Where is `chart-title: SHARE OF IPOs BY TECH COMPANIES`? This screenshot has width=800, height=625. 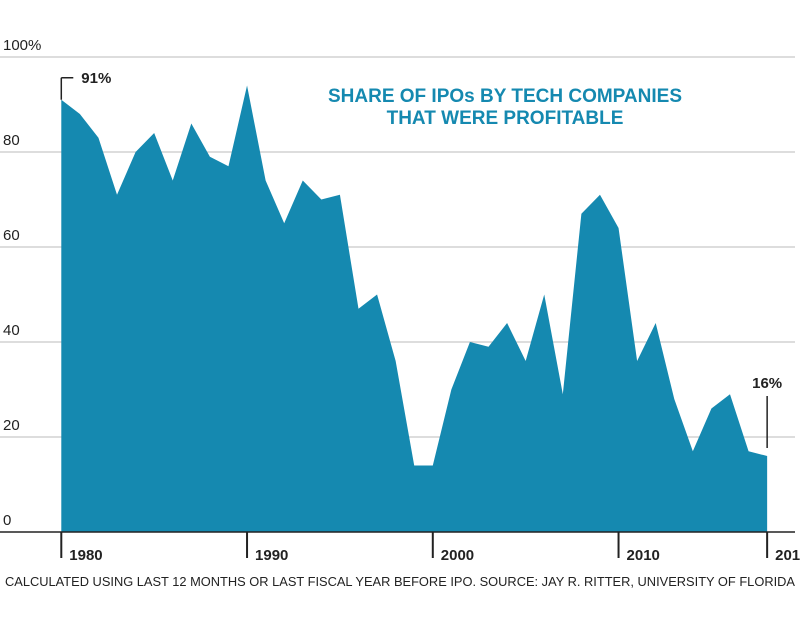
chart-title: SHARE OF IPOs BY TECH COMPANIES is located at coordinates (505, 96).